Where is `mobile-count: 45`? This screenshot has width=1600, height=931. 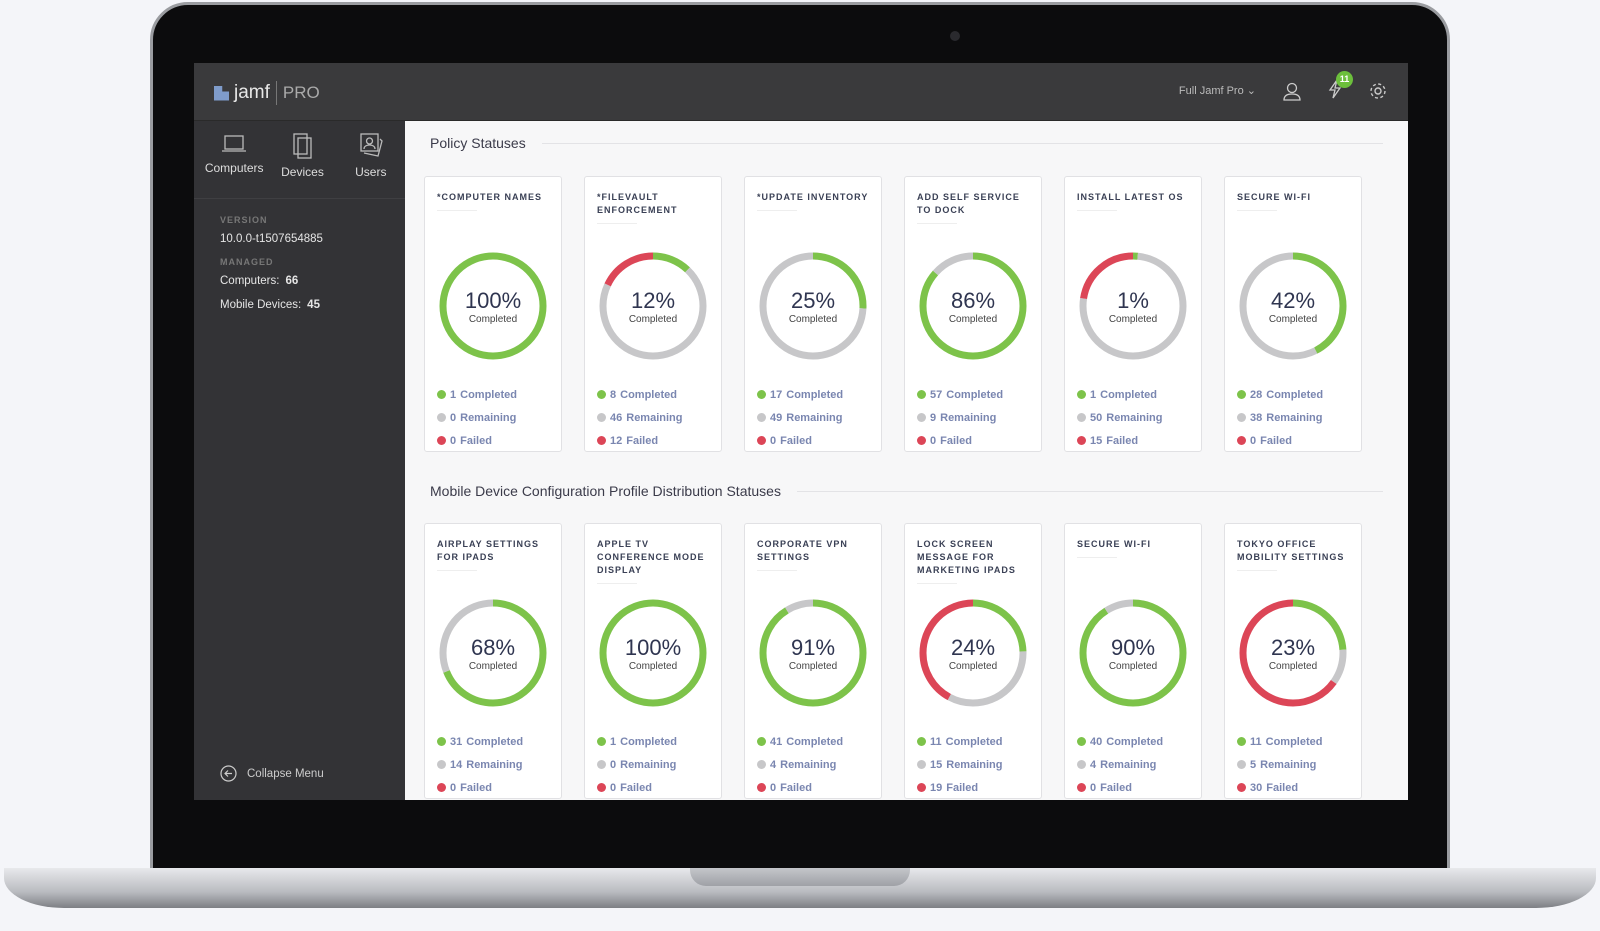 mobile-count: 45 is located at coordinates (313, 305).